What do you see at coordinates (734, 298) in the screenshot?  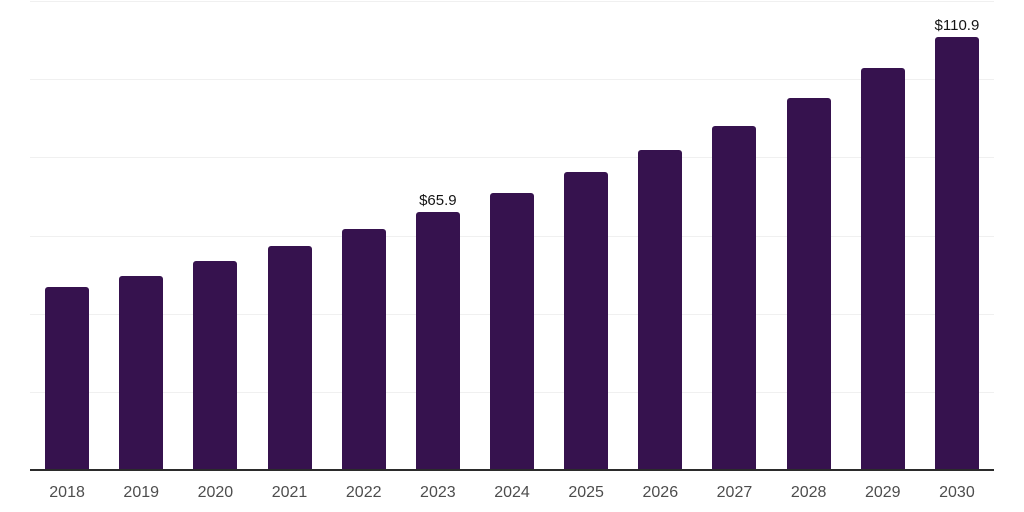 I see `bar-2027` at bounding box center [734, 298].